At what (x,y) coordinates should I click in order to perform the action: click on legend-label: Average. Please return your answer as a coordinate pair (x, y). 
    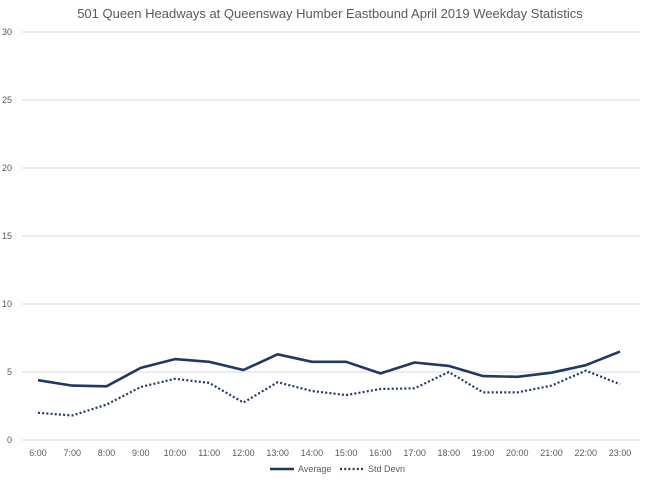
    Looking at the image, I should click on (314, 469).